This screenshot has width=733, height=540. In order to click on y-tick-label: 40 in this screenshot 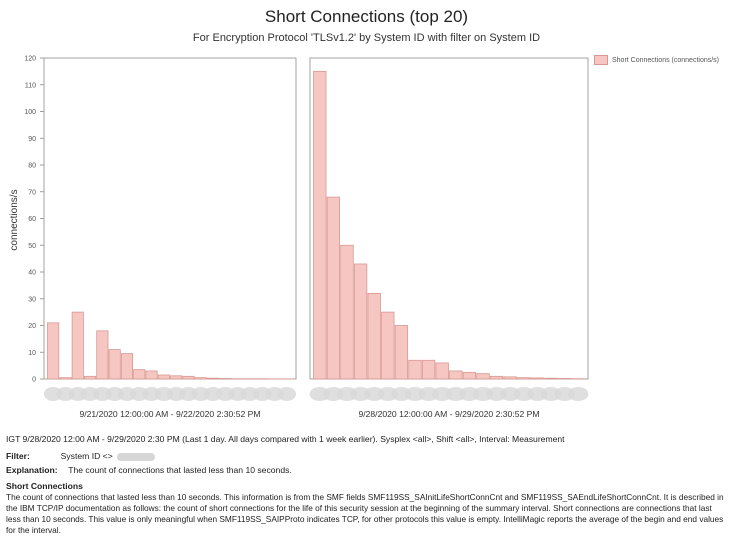, I will do `click(32, 273)`.